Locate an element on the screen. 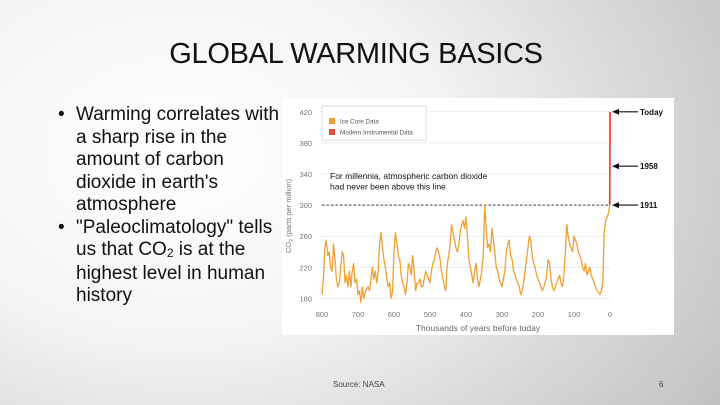  bullet-text-after: is at the highest level in human history is located at coordinates (171, 272).